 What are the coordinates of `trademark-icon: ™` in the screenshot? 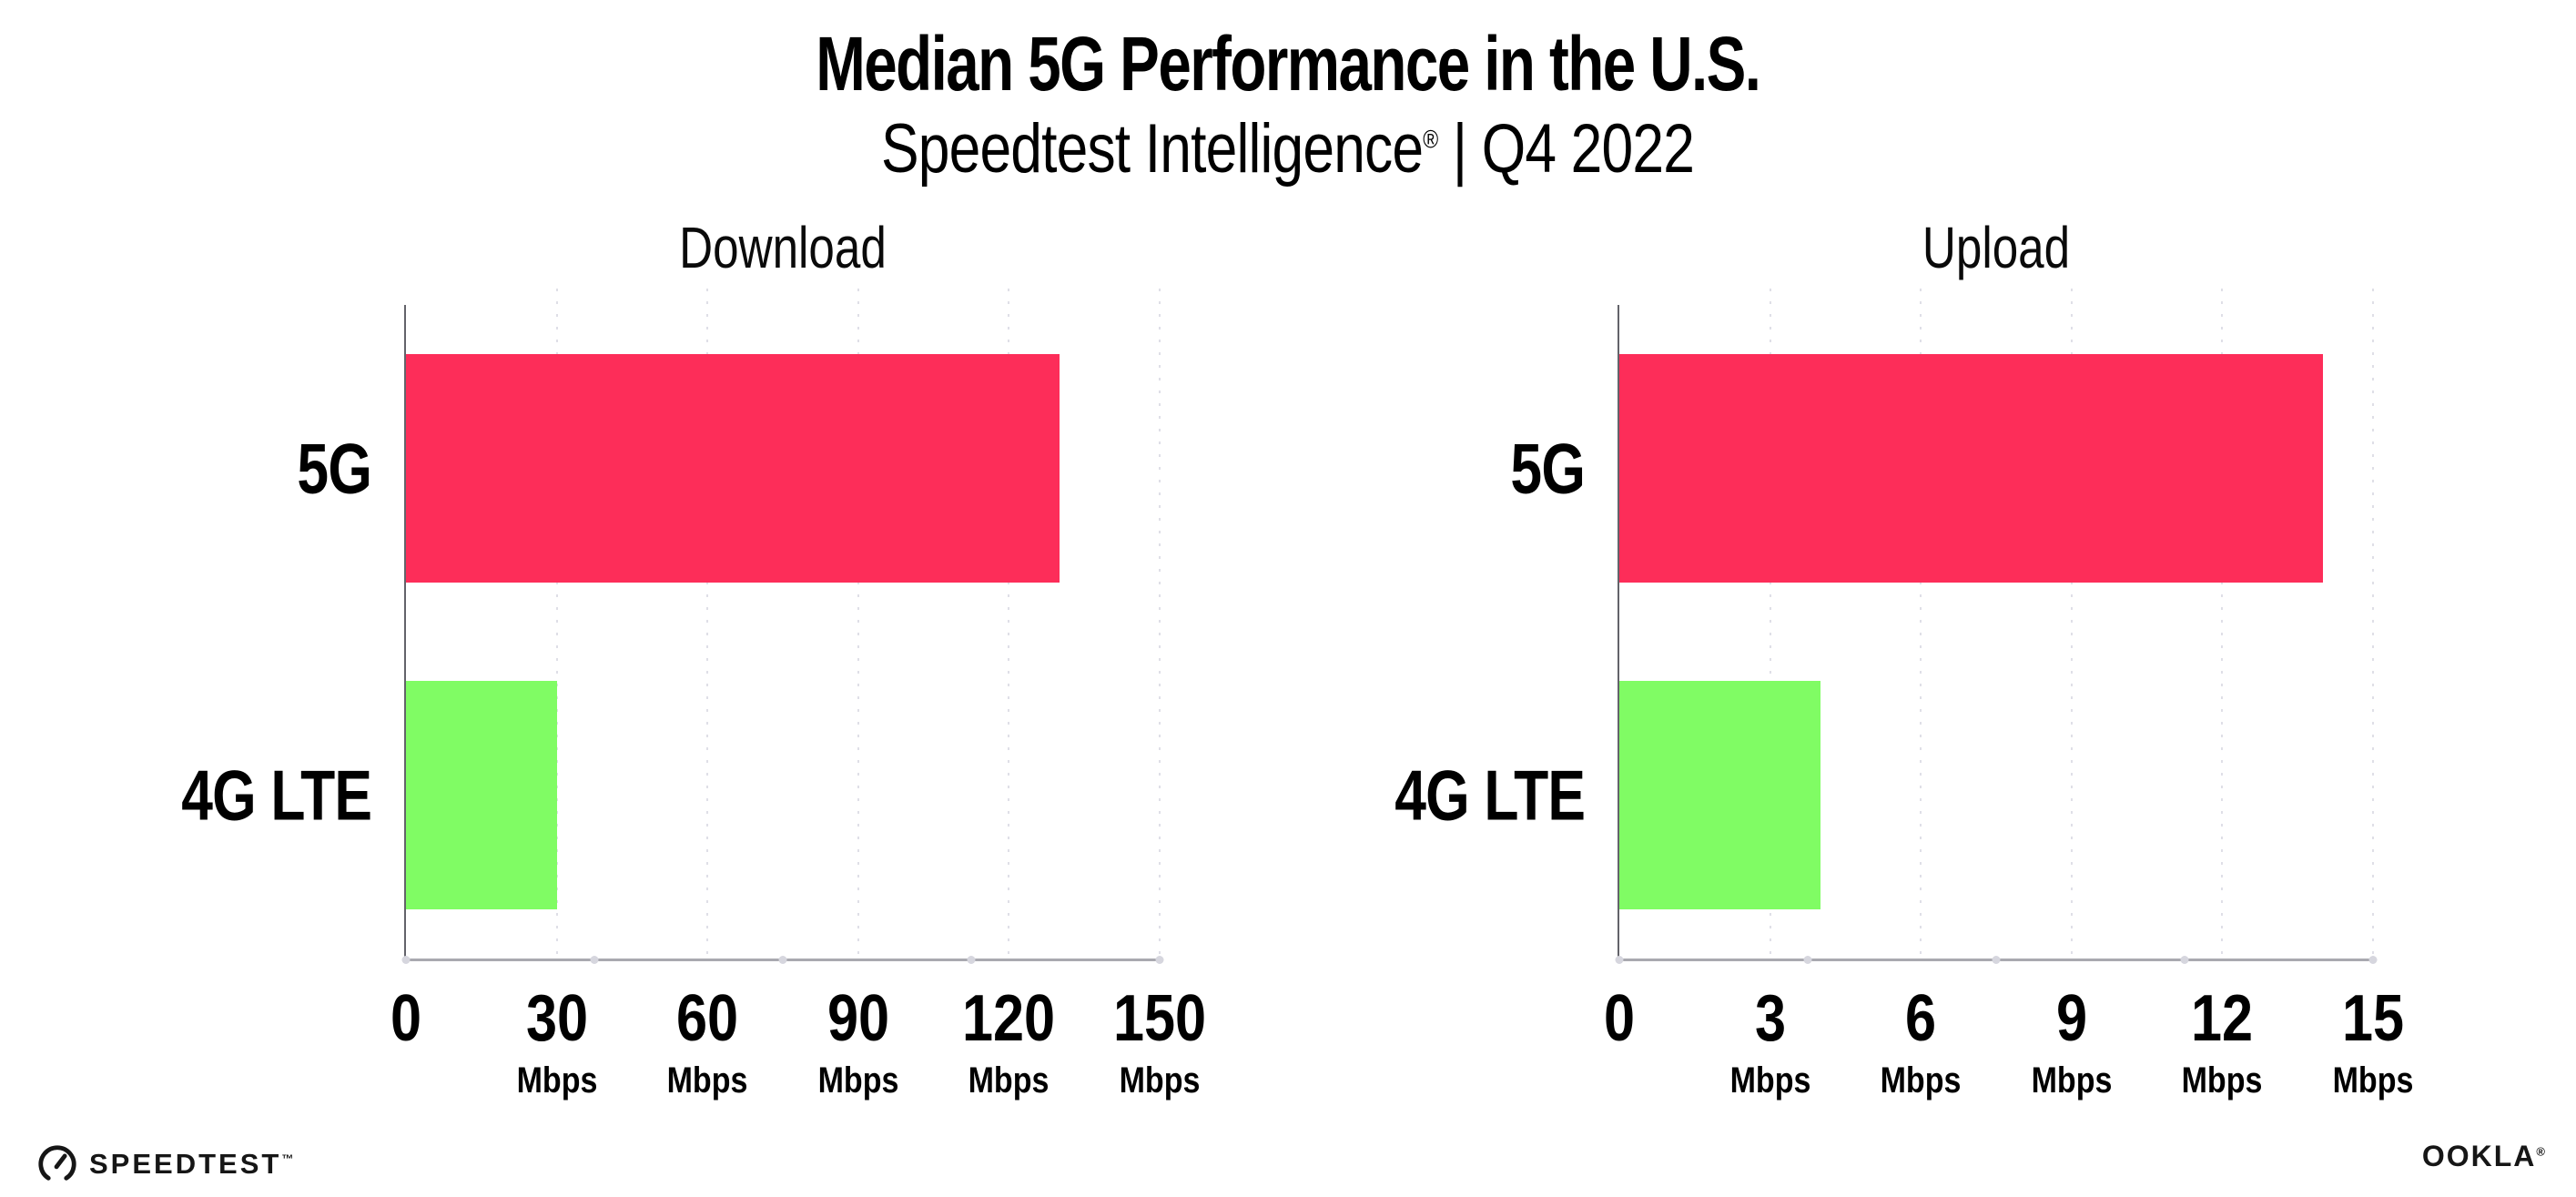 It's located at (287, 1159).